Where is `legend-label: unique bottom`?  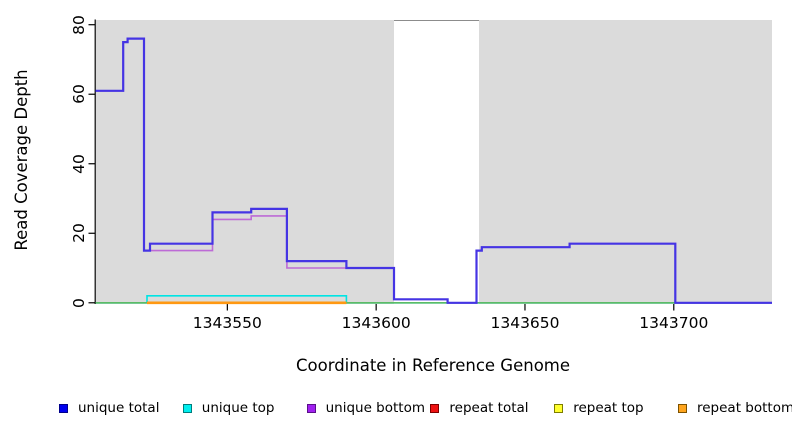
legend-label: unique bottom is located at coordinates (375, 408).